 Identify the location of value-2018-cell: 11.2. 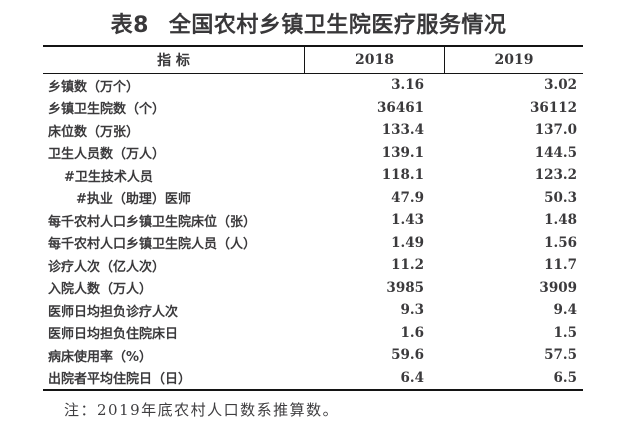
(407, 265).